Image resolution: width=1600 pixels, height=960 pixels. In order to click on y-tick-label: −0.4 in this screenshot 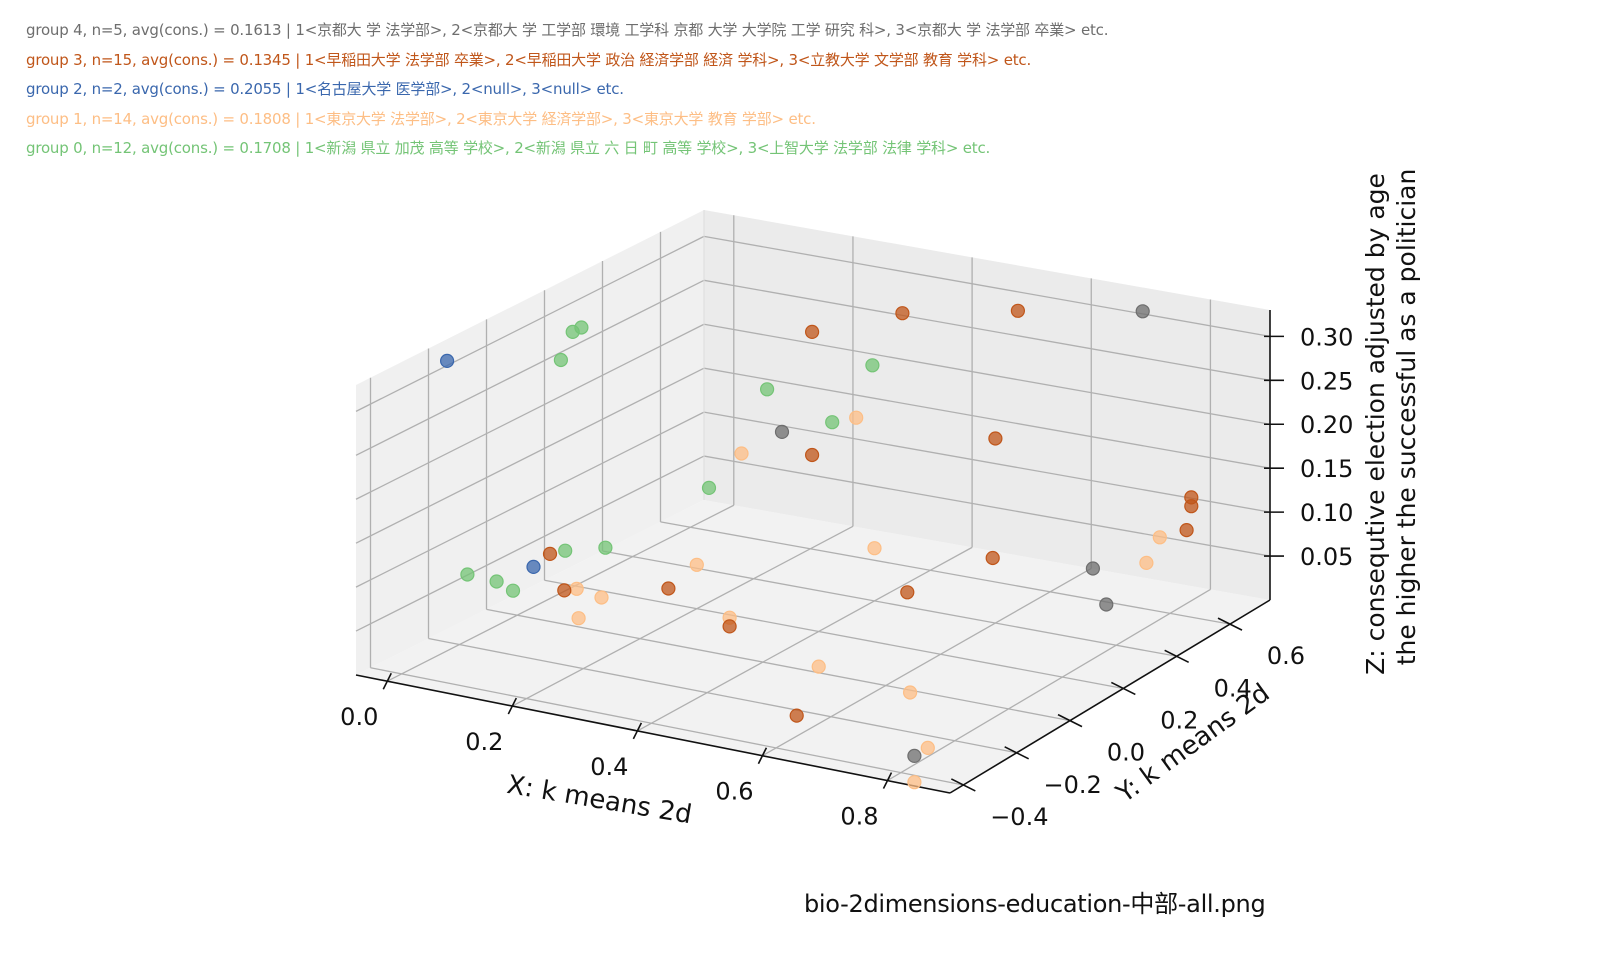, I will do `click(1019, 817)`.